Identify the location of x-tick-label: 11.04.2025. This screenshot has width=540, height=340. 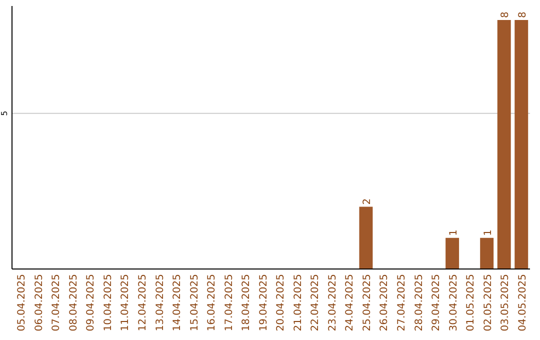
(126, 303).